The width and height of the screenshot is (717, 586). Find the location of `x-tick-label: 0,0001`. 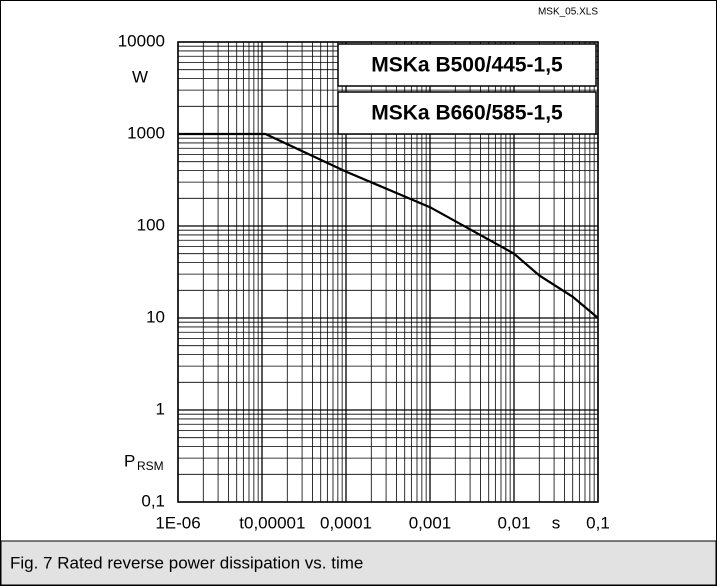

x-tick-label: 0,0001 is located at coordinates (346, 522).